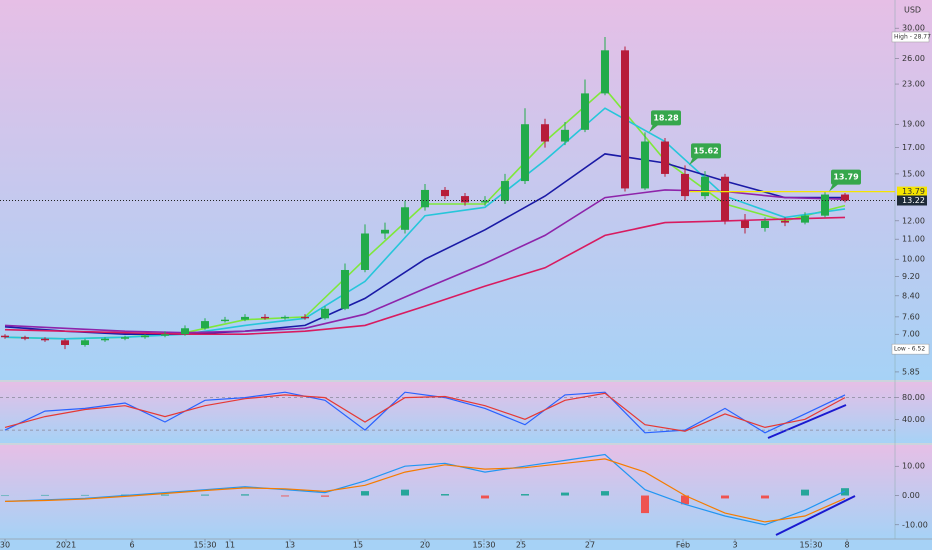  I want to click on callout-label: 13.79, so click(846, 177).